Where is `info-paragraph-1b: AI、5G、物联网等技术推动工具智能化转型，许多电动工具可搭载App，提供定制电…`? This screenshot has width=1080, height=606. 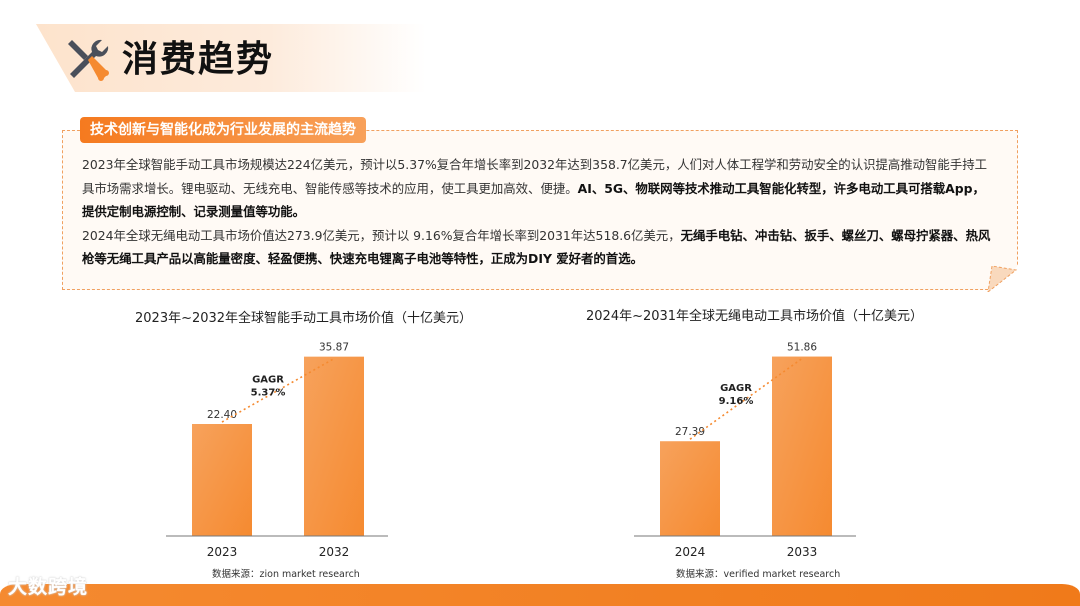 info-paragraph-1b: AI、5G、物联网等技术推动工具智能化转型，许多电动工具可搭载App，提供定制电… is located at coordinates (533, 200).